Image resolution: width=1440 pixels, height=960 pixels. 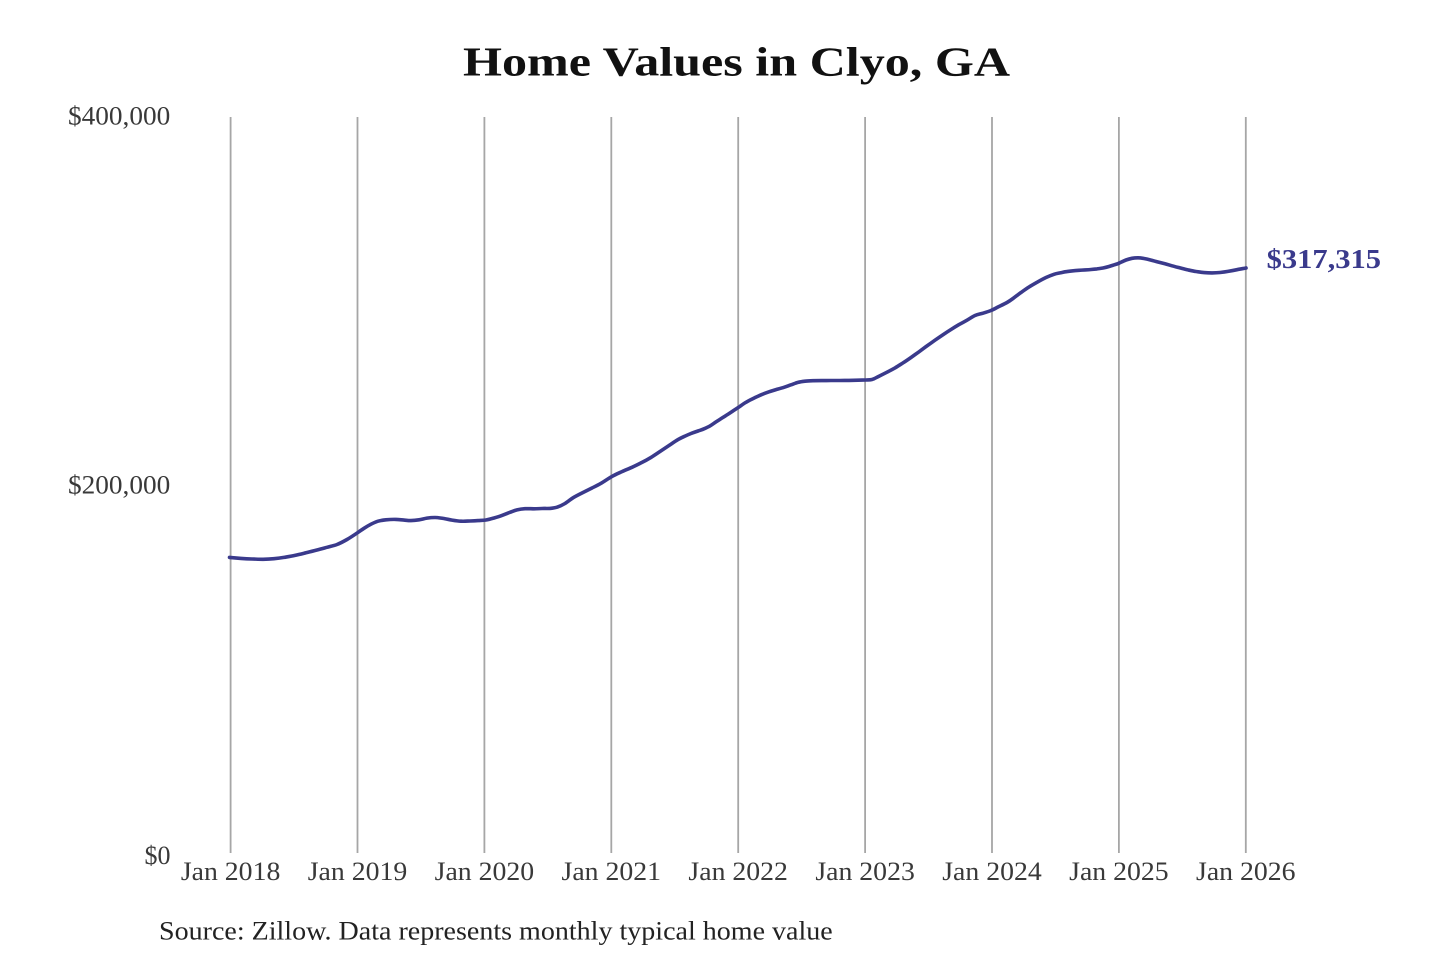 I want to click on svg-text: $400,000, so click(x=119, y=116).